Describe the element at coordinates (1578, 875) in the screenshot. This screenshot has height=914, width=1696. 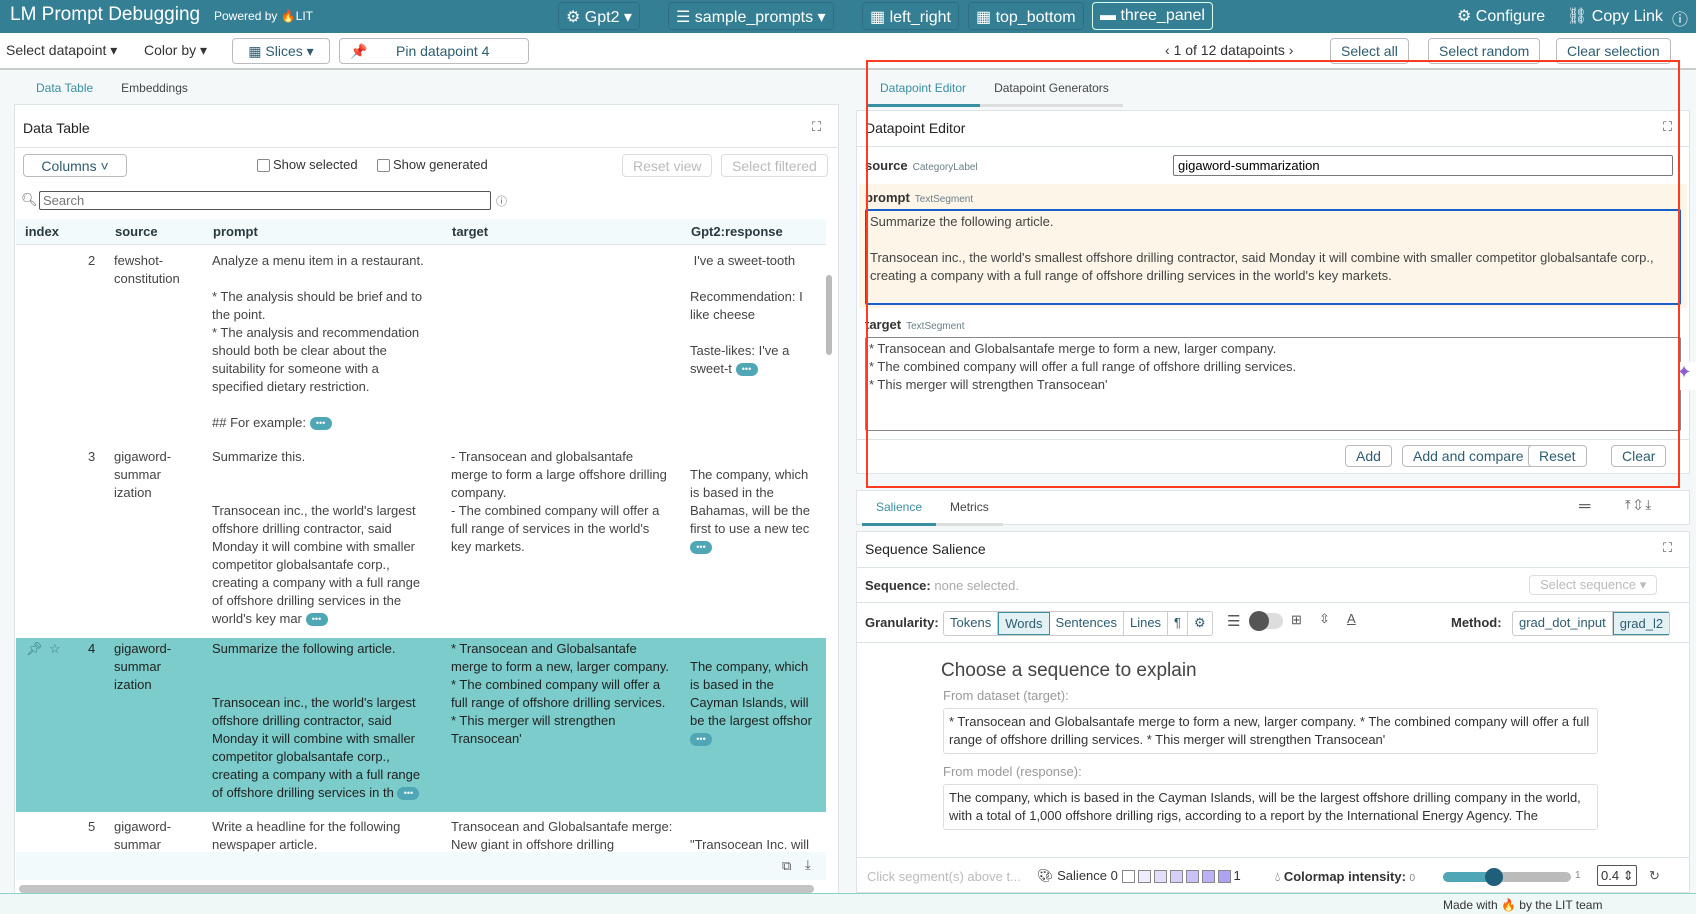
I see `intensity-max: 1` at that location.